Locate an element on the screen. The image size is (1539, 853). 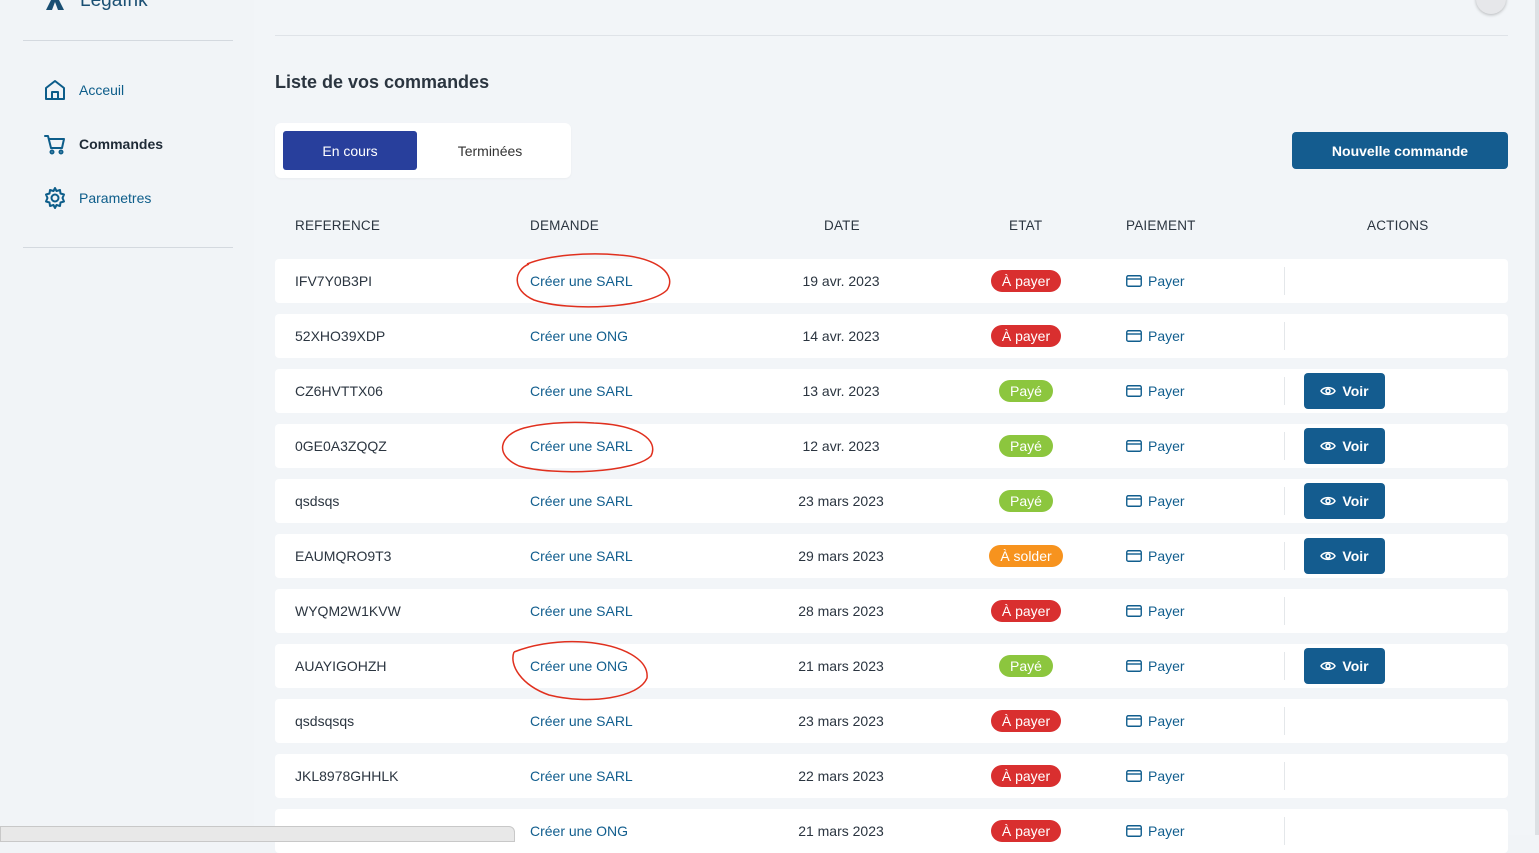
order-date: 23 mars 2023 is located at coordinates (841, 721).